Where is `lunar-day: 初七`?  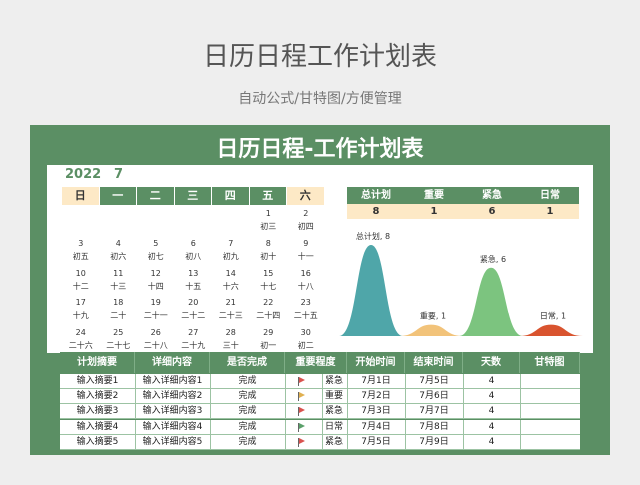
lunar-day: 初七 is located at coordinates (155, 256).